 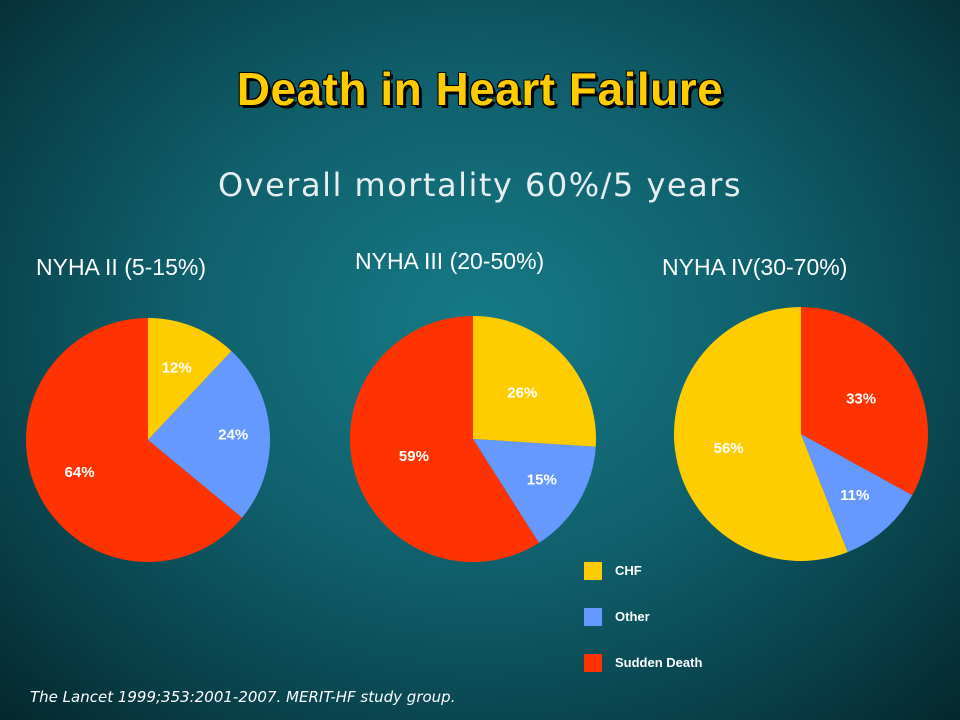 What do you see at coordinates (659, 662) in the screenshot?
I see `legend-label-sudden-death: Sudden Death` at bounding box center [659, 662].